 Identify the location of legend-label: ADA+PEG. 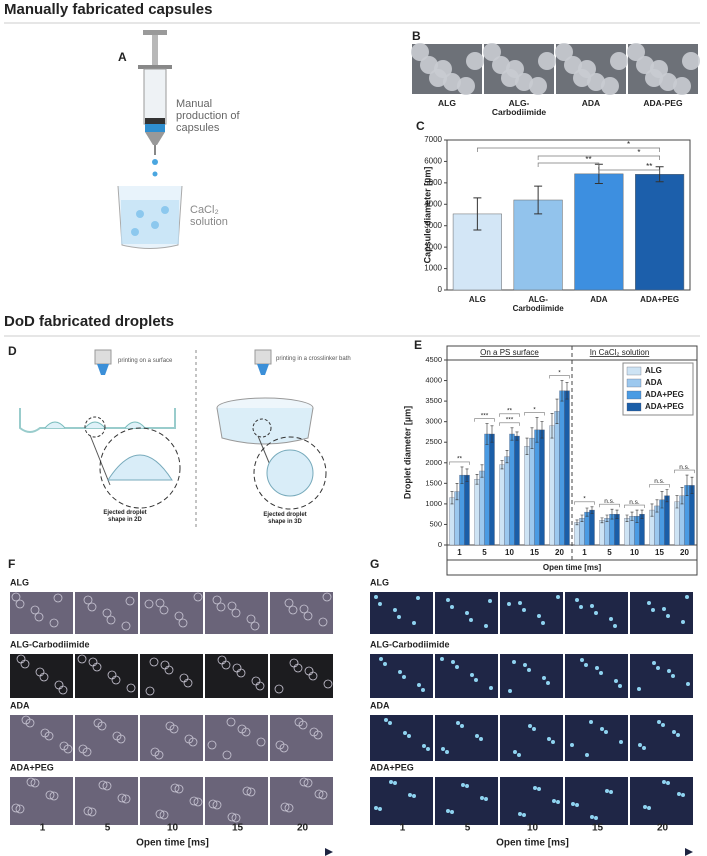
(664, 394).